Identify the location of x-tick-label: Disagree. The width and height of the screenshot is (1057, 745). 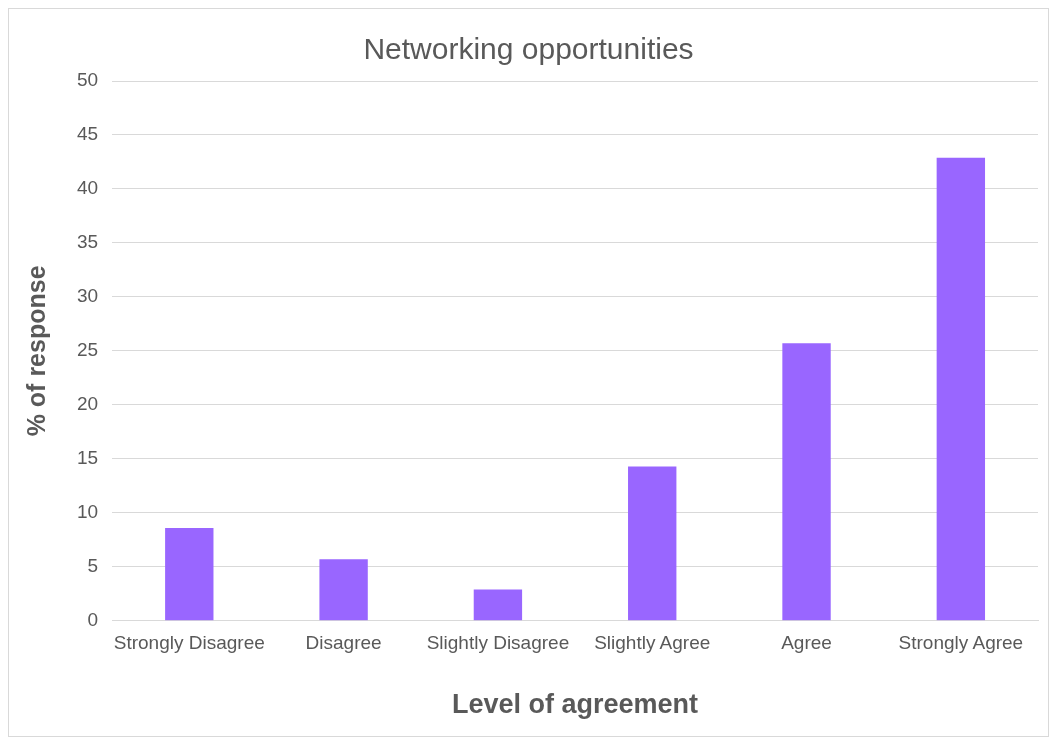
(343, 643).